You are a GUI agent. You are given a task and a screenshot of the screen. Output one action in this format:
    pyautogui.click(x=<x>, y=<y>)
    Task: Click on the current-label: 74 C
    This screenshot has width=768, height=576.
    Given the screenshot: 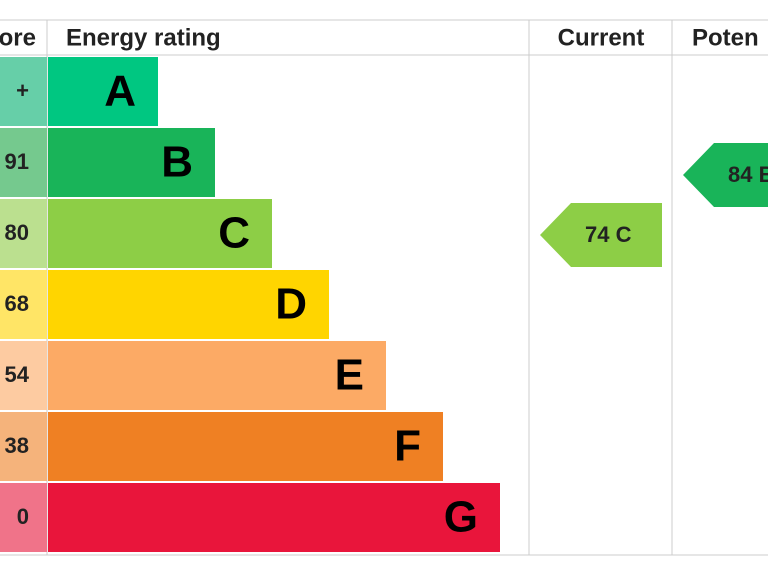 What is the action you would take?
    pyautogui.click(x=608, y=234)
    